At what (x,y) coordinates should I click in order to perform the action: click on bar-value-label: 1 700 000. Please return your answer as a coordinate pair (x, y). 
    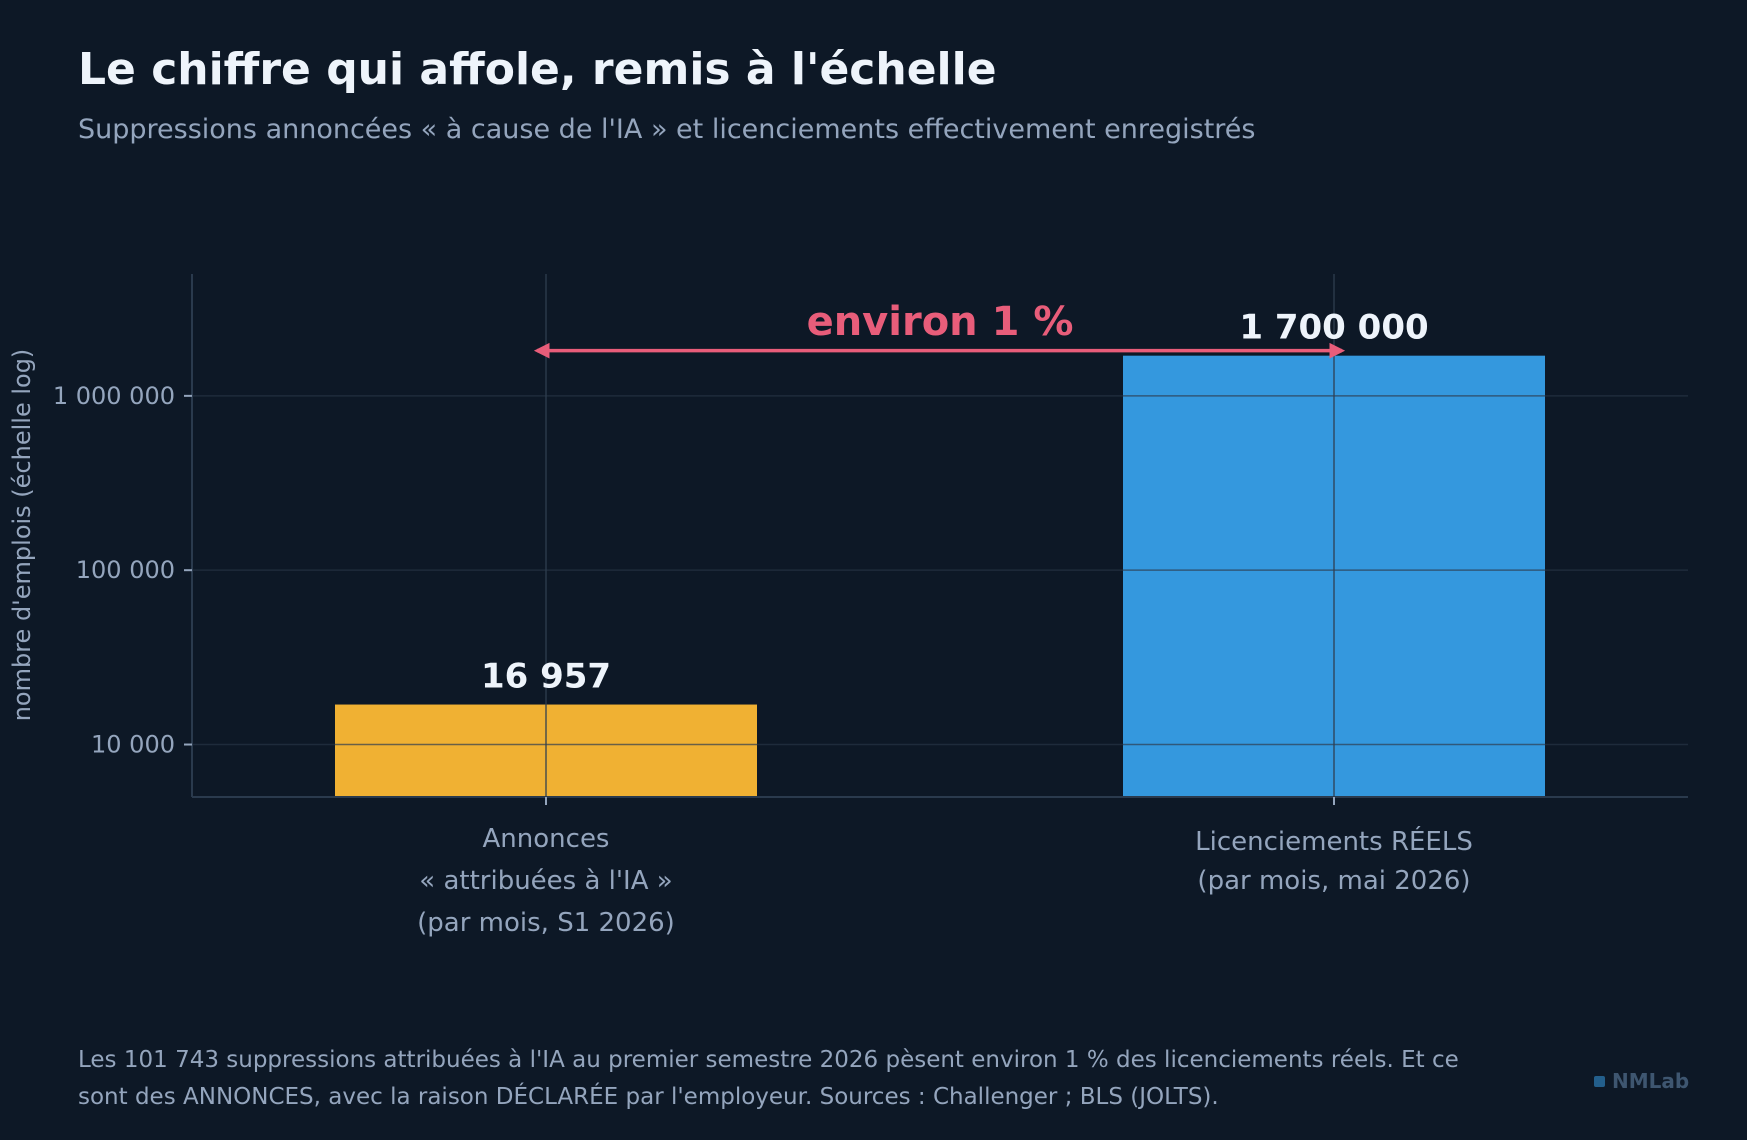
    Looking at the image, I should click on (1333, 328).